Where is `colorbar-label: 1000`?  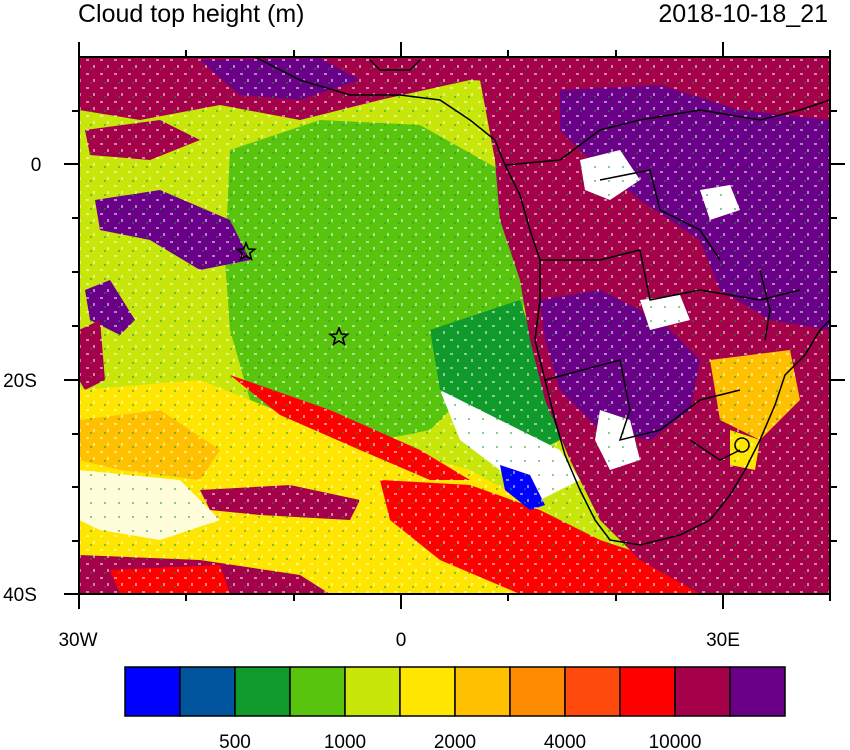
colorbar-label: 1000 is located at coordinates (345, 741).